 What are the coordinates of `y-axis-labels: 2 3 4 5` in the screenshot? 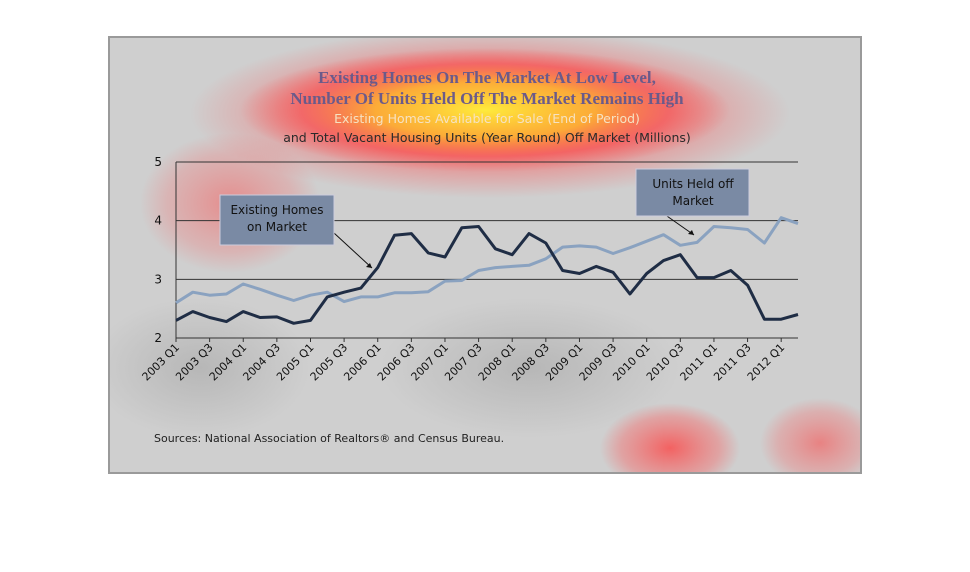 It's located at (158, 250).